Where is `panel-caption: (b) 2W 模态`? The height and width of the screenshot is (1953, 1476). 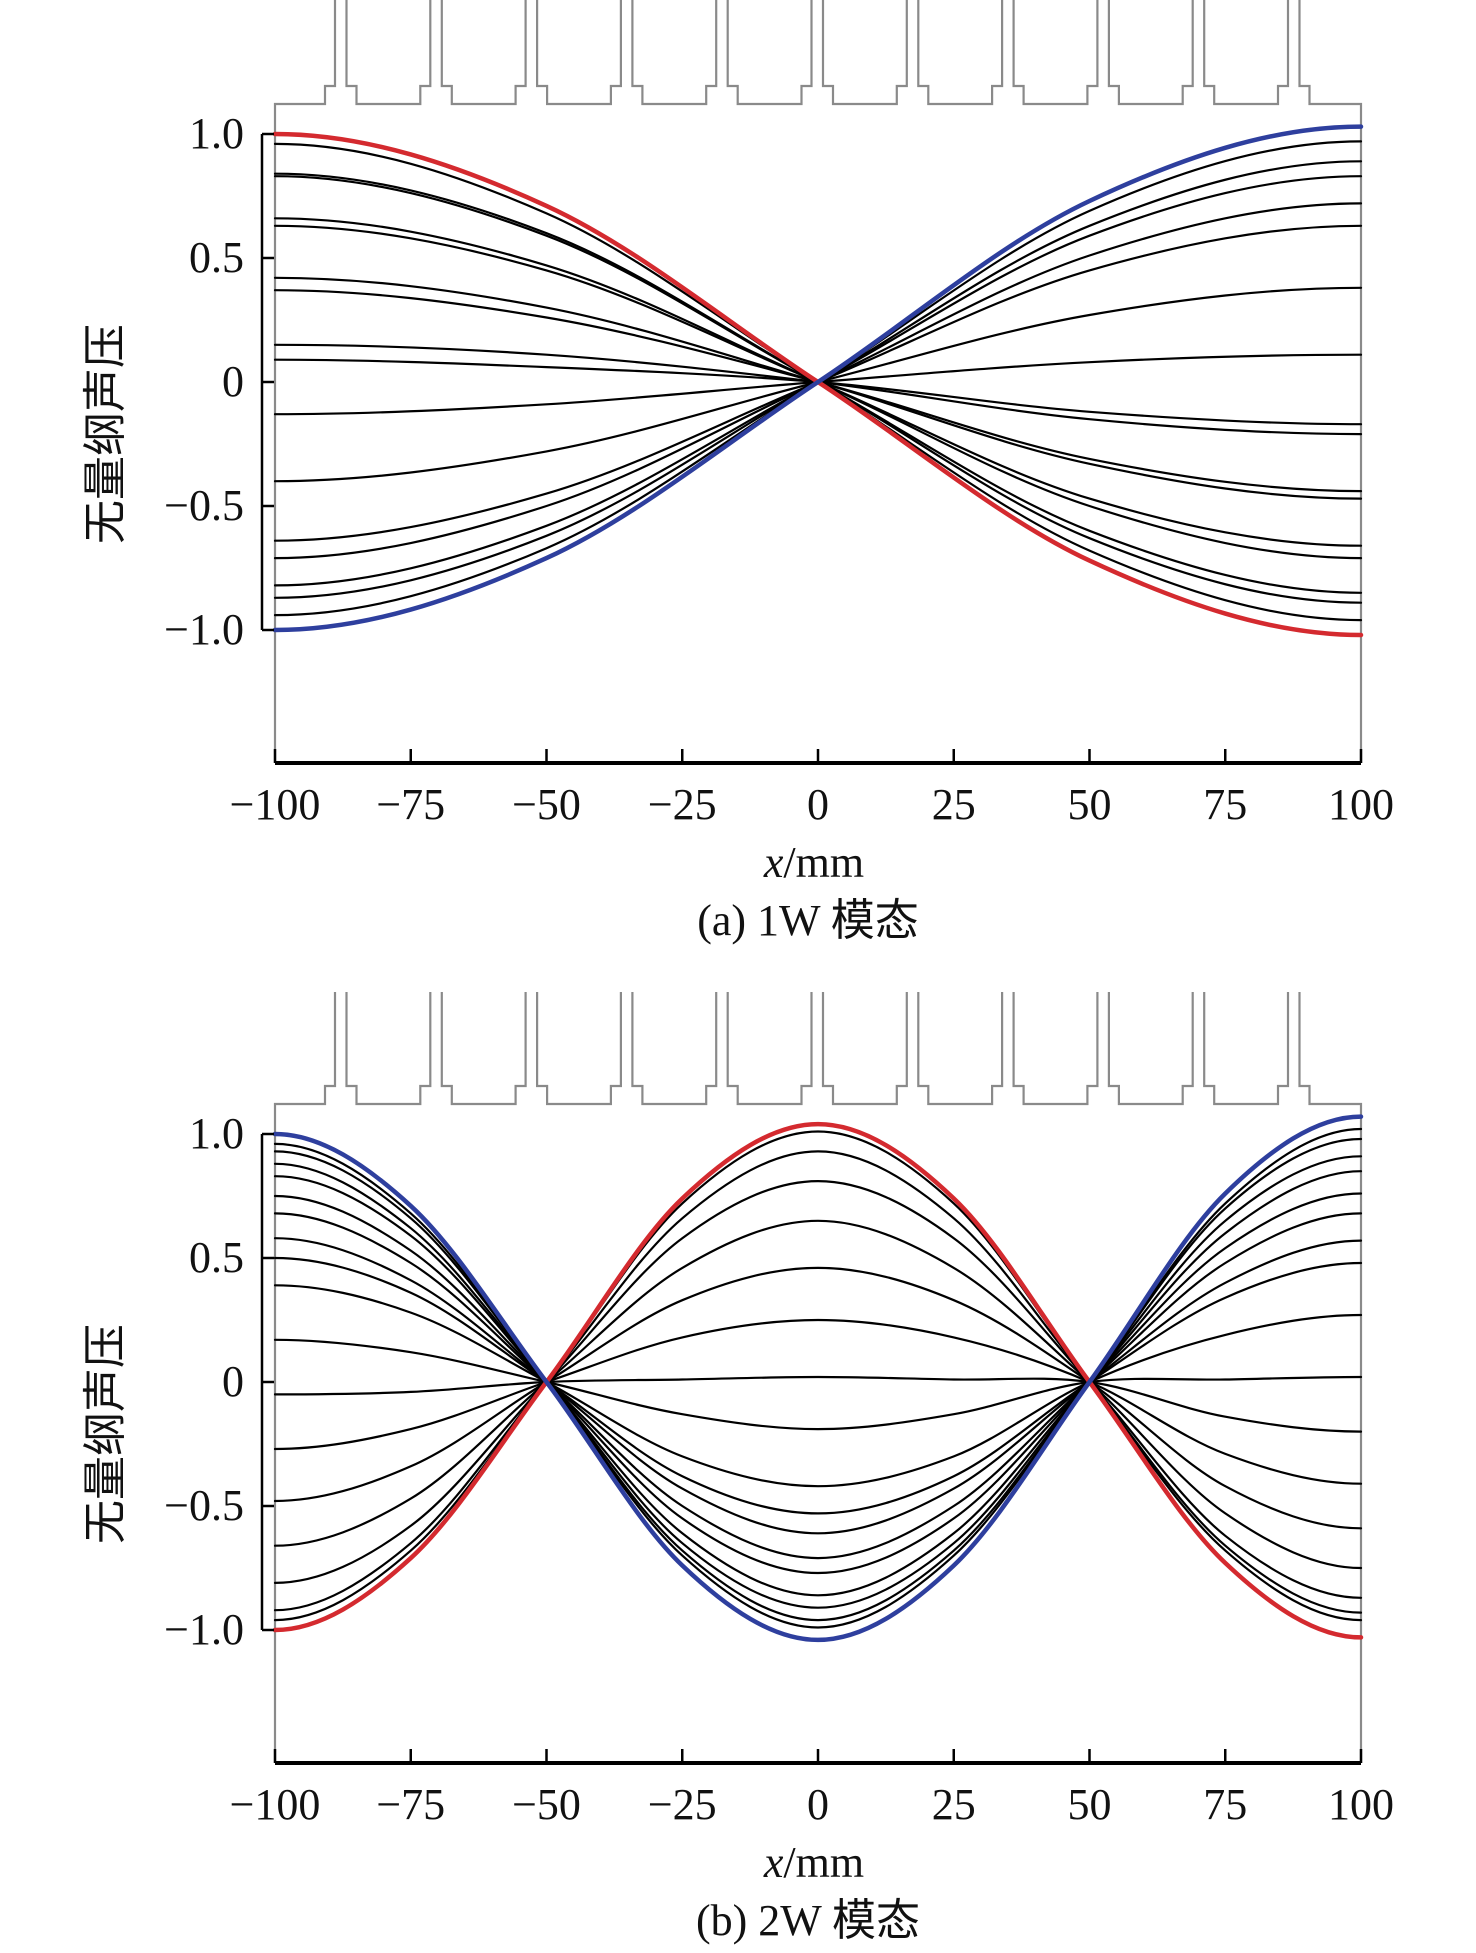 panel-caption: (b) 2W 模态 is located at coordinates (808, 1920).